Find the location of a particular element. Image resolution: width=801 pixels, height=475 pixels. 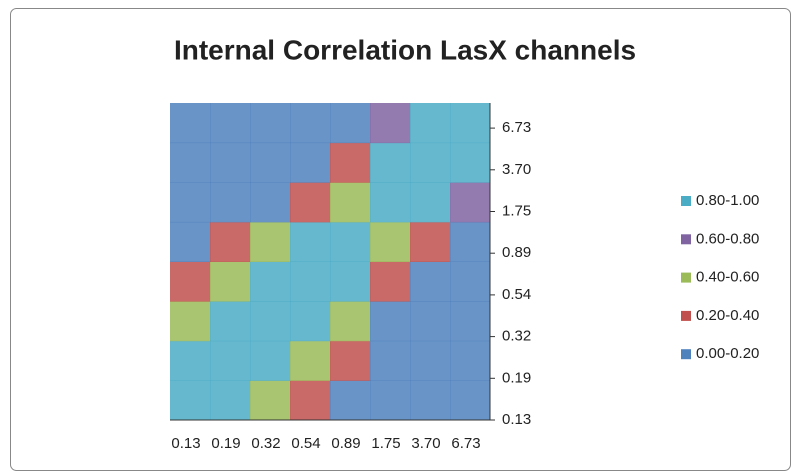

y-tick-label: 0.54 is located at coordinates (516, 294).